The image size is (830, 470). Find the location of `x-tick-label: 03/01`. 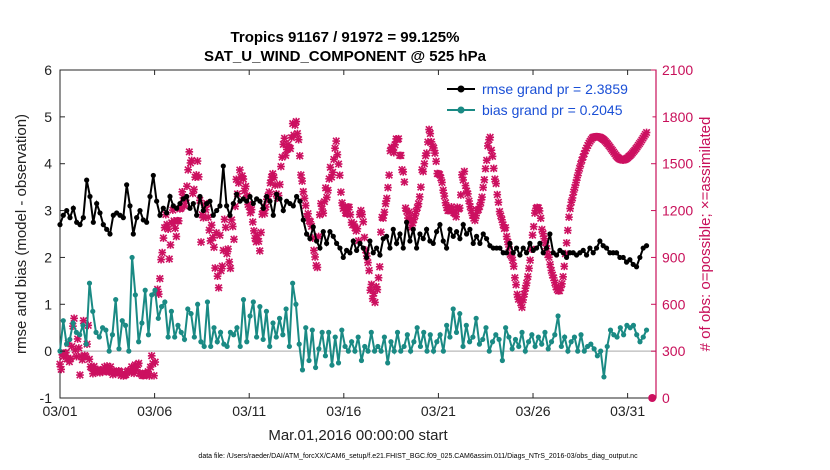

x-tick-label: 03/01 is located at coordinates (59, 411).